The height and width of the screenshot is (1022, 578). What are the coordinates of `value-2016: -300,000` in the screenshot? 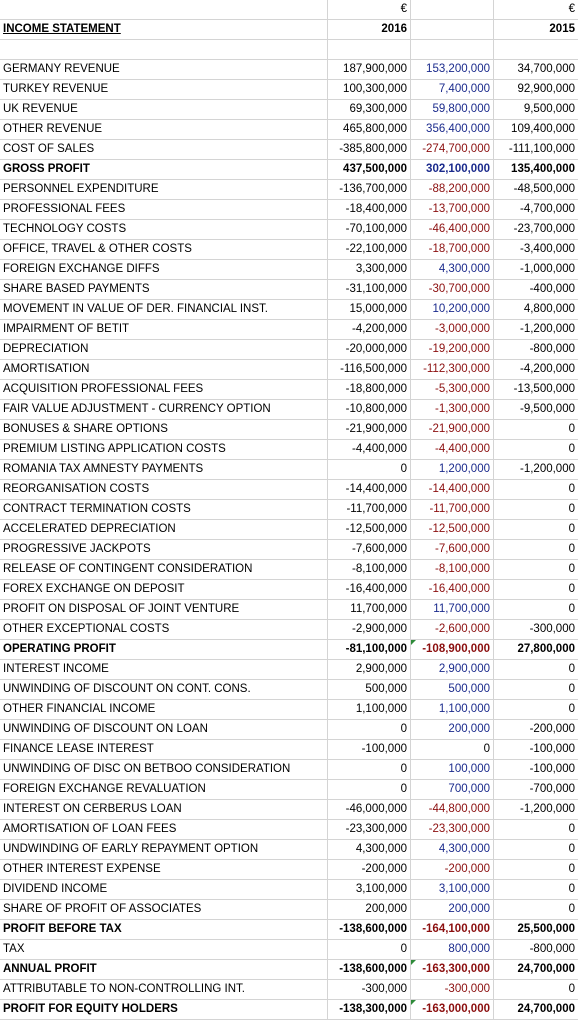 It's located at (369, 989).